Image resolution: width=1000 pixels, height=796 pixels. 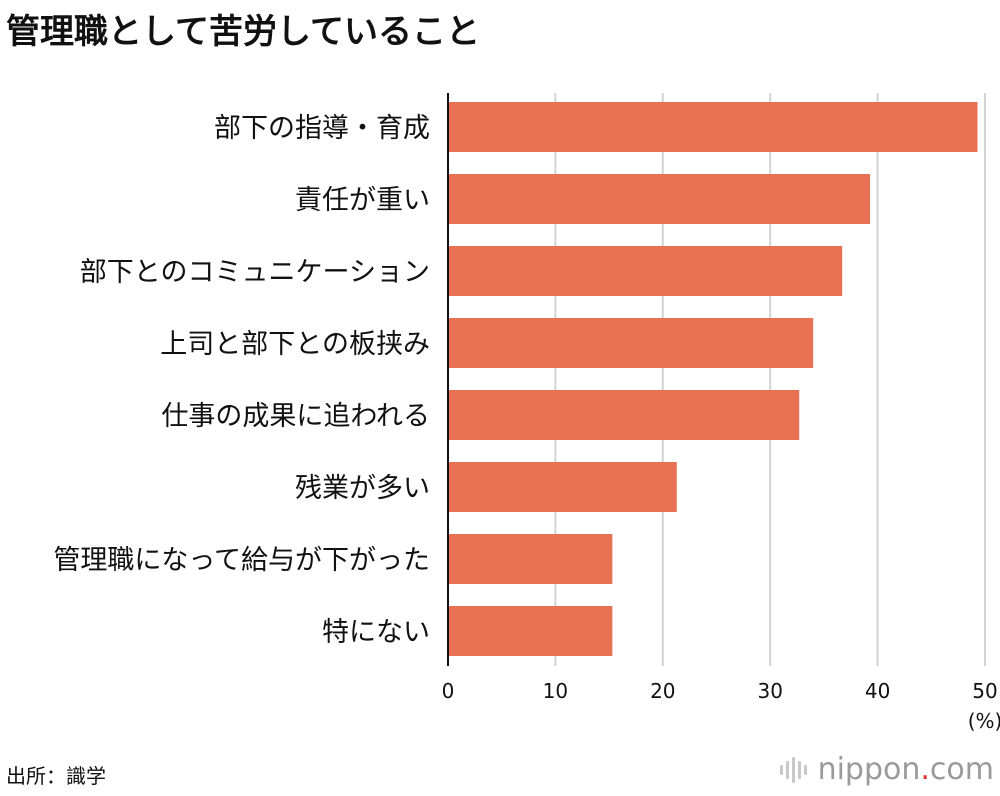 What do you see at coordinates (322, 128) in the screenshot?
I see `category-label: 部下の指導・育成` at bounding box center [322, 128].